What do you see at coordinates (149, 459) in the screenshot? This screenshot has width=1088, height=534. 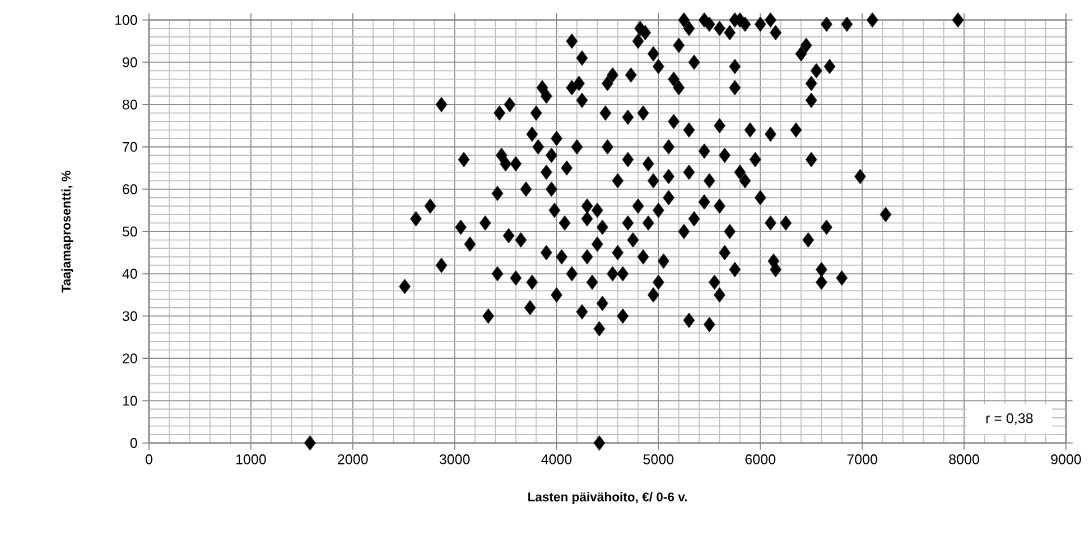 I see `x-tick-label: 0` at bounding box center [149, 459].